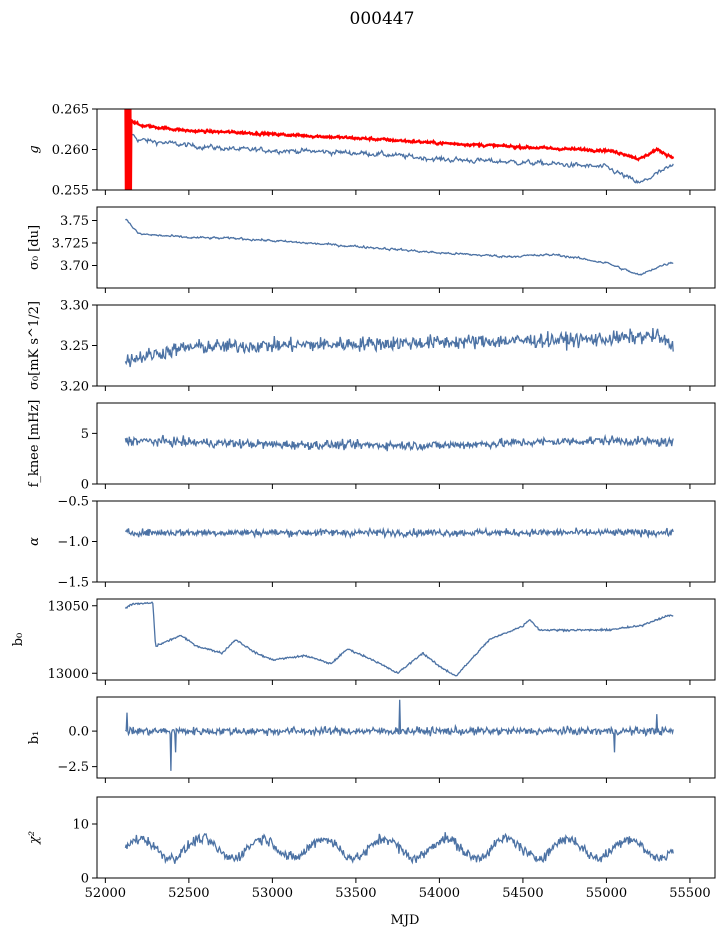 This screenshot has width=725, height=936. Describe the element at coordinates (606, 893) in the screenshot. I see `x-tick-label: 55000` at that location.